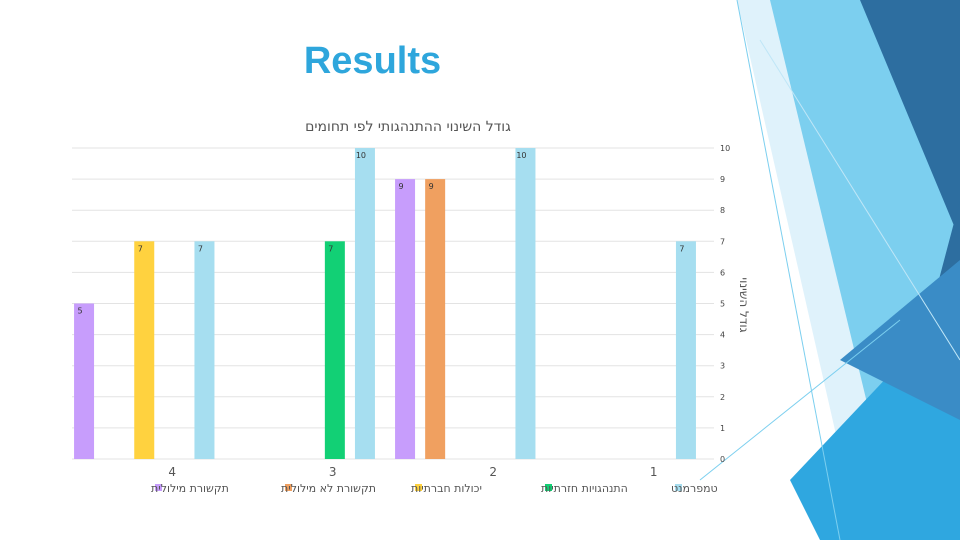  I want to click on chart-title: גודל השינוי ההתנהגותי לפי תחומים, so click(408, 127).